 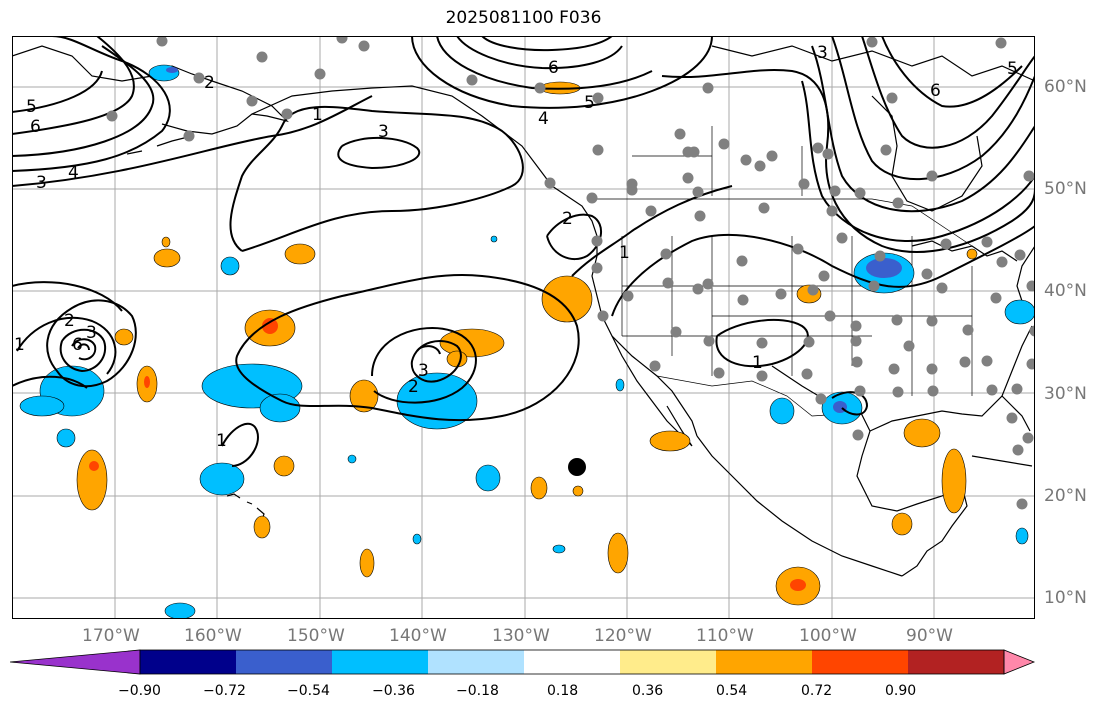 I want to click on colorbar-tick-label: −0.18, so click(x=477, y=691).